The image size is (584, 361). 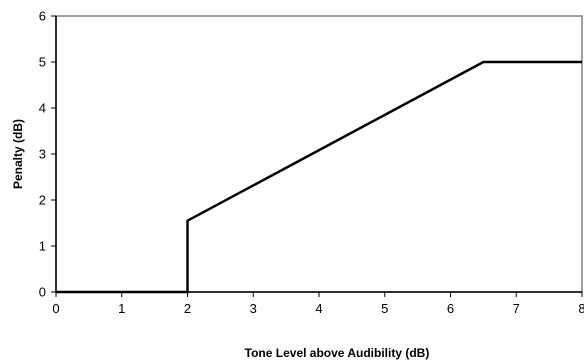 What do you see at coordinates (516, 308) in the screenshot?
I see `x-tick-label: 7` at bounding box center [516, 308].